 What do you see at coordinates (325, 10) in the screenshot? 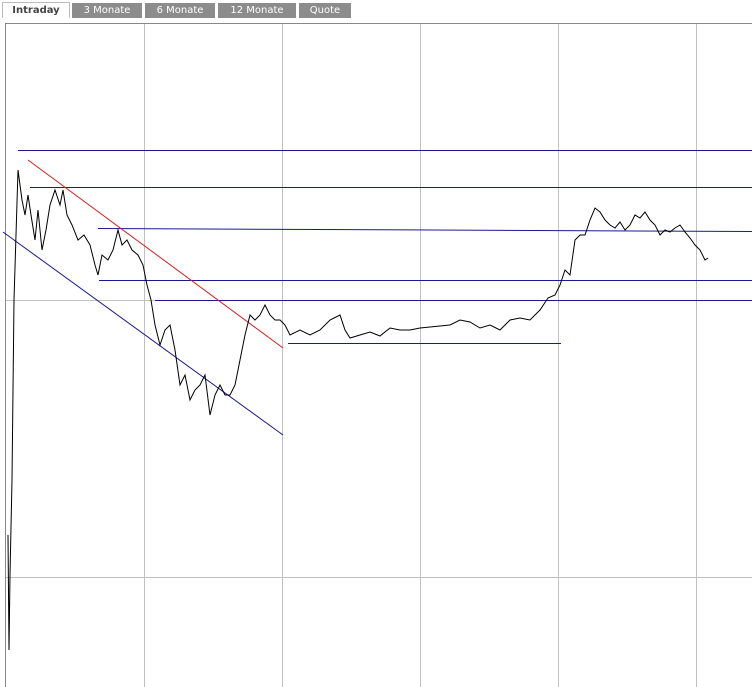
I see `tab: Quote` at bounding box center [325, 10].